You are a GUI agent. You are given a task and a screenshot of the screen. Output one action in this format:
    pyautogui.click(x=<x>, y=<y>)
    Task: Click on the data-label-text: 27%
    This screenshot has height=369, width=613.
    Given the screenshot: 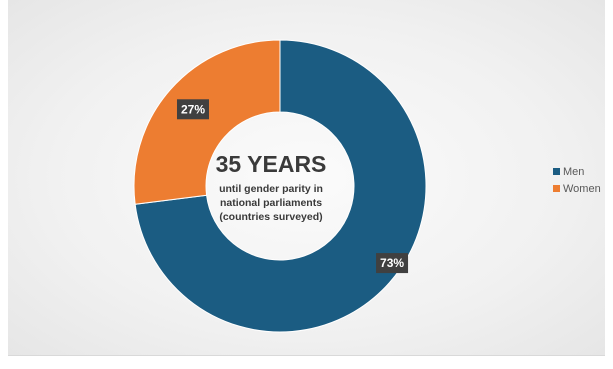 What is the action you would take?
    pyautogui.click(x=193, y=109)
    